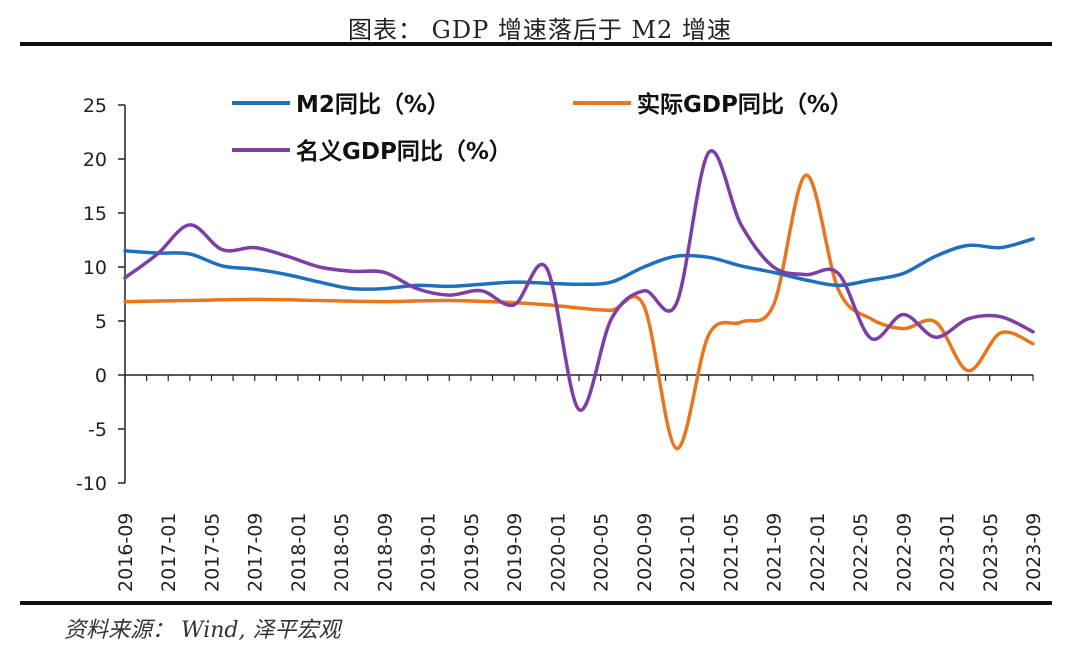 This screenshot has width=1080, height=648. Describe the element at coordinates (540, 30) in the screenshot. I see `chart-title: 图表： GDP 增速落后于 M2 增速` at that location.